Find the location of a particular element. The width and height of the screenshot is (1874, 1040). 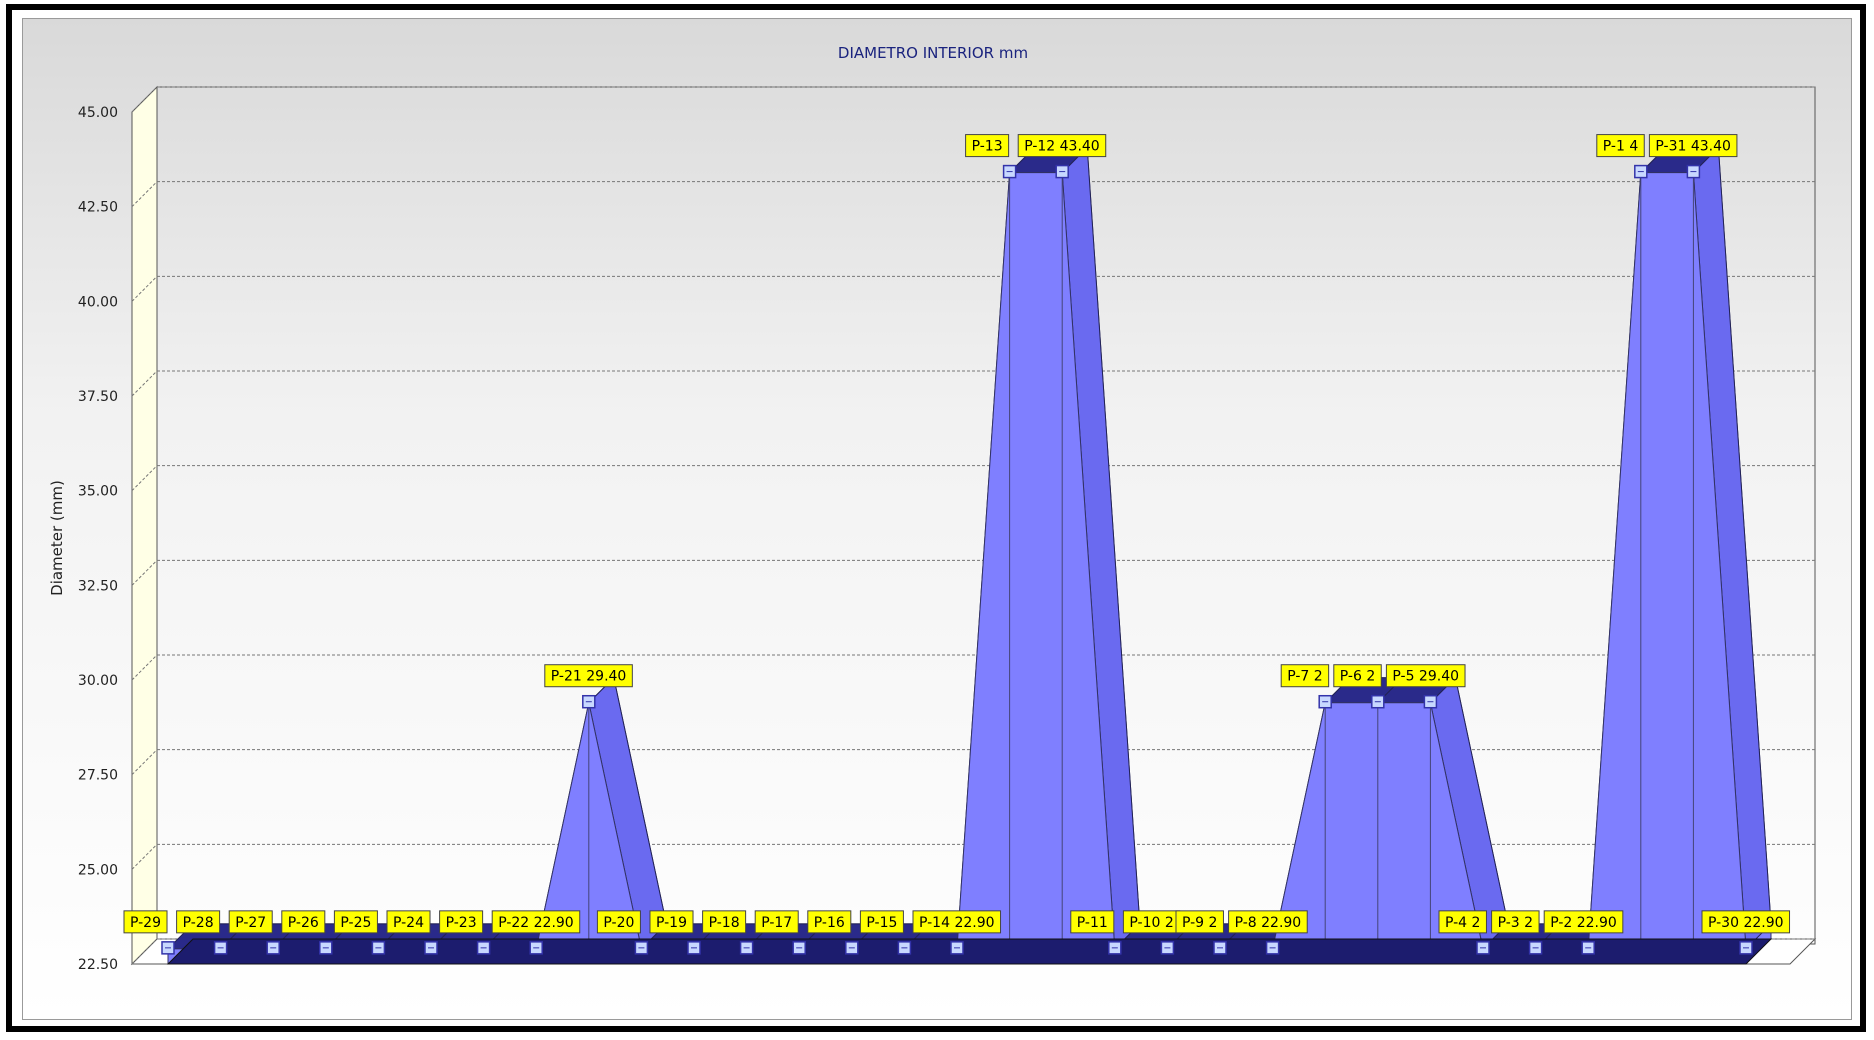

data-label-text: P-23 is located at coordinates (461, 923).